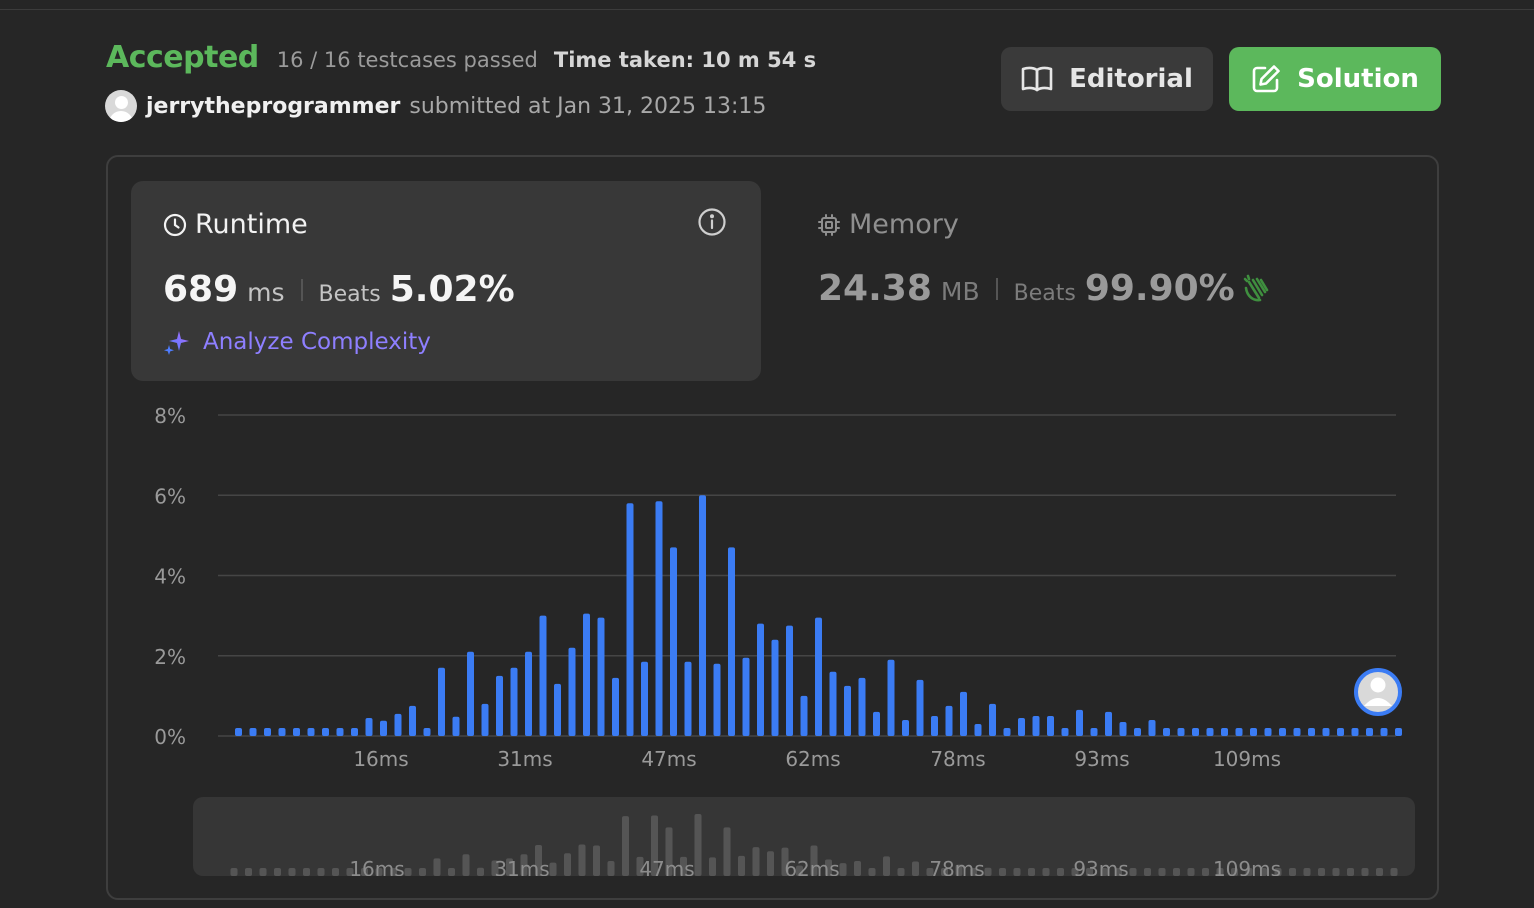 This screenshot has height=908, width=1534. I want to click on clock-icon, so click(175, 224).